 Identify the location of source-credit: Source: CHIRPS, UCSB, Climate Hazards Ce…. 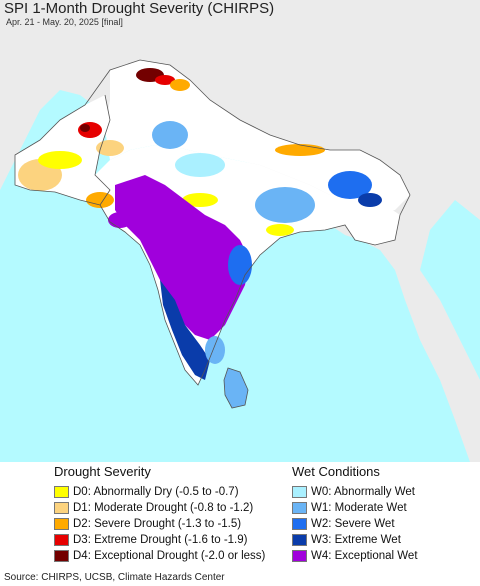
(114, 577).